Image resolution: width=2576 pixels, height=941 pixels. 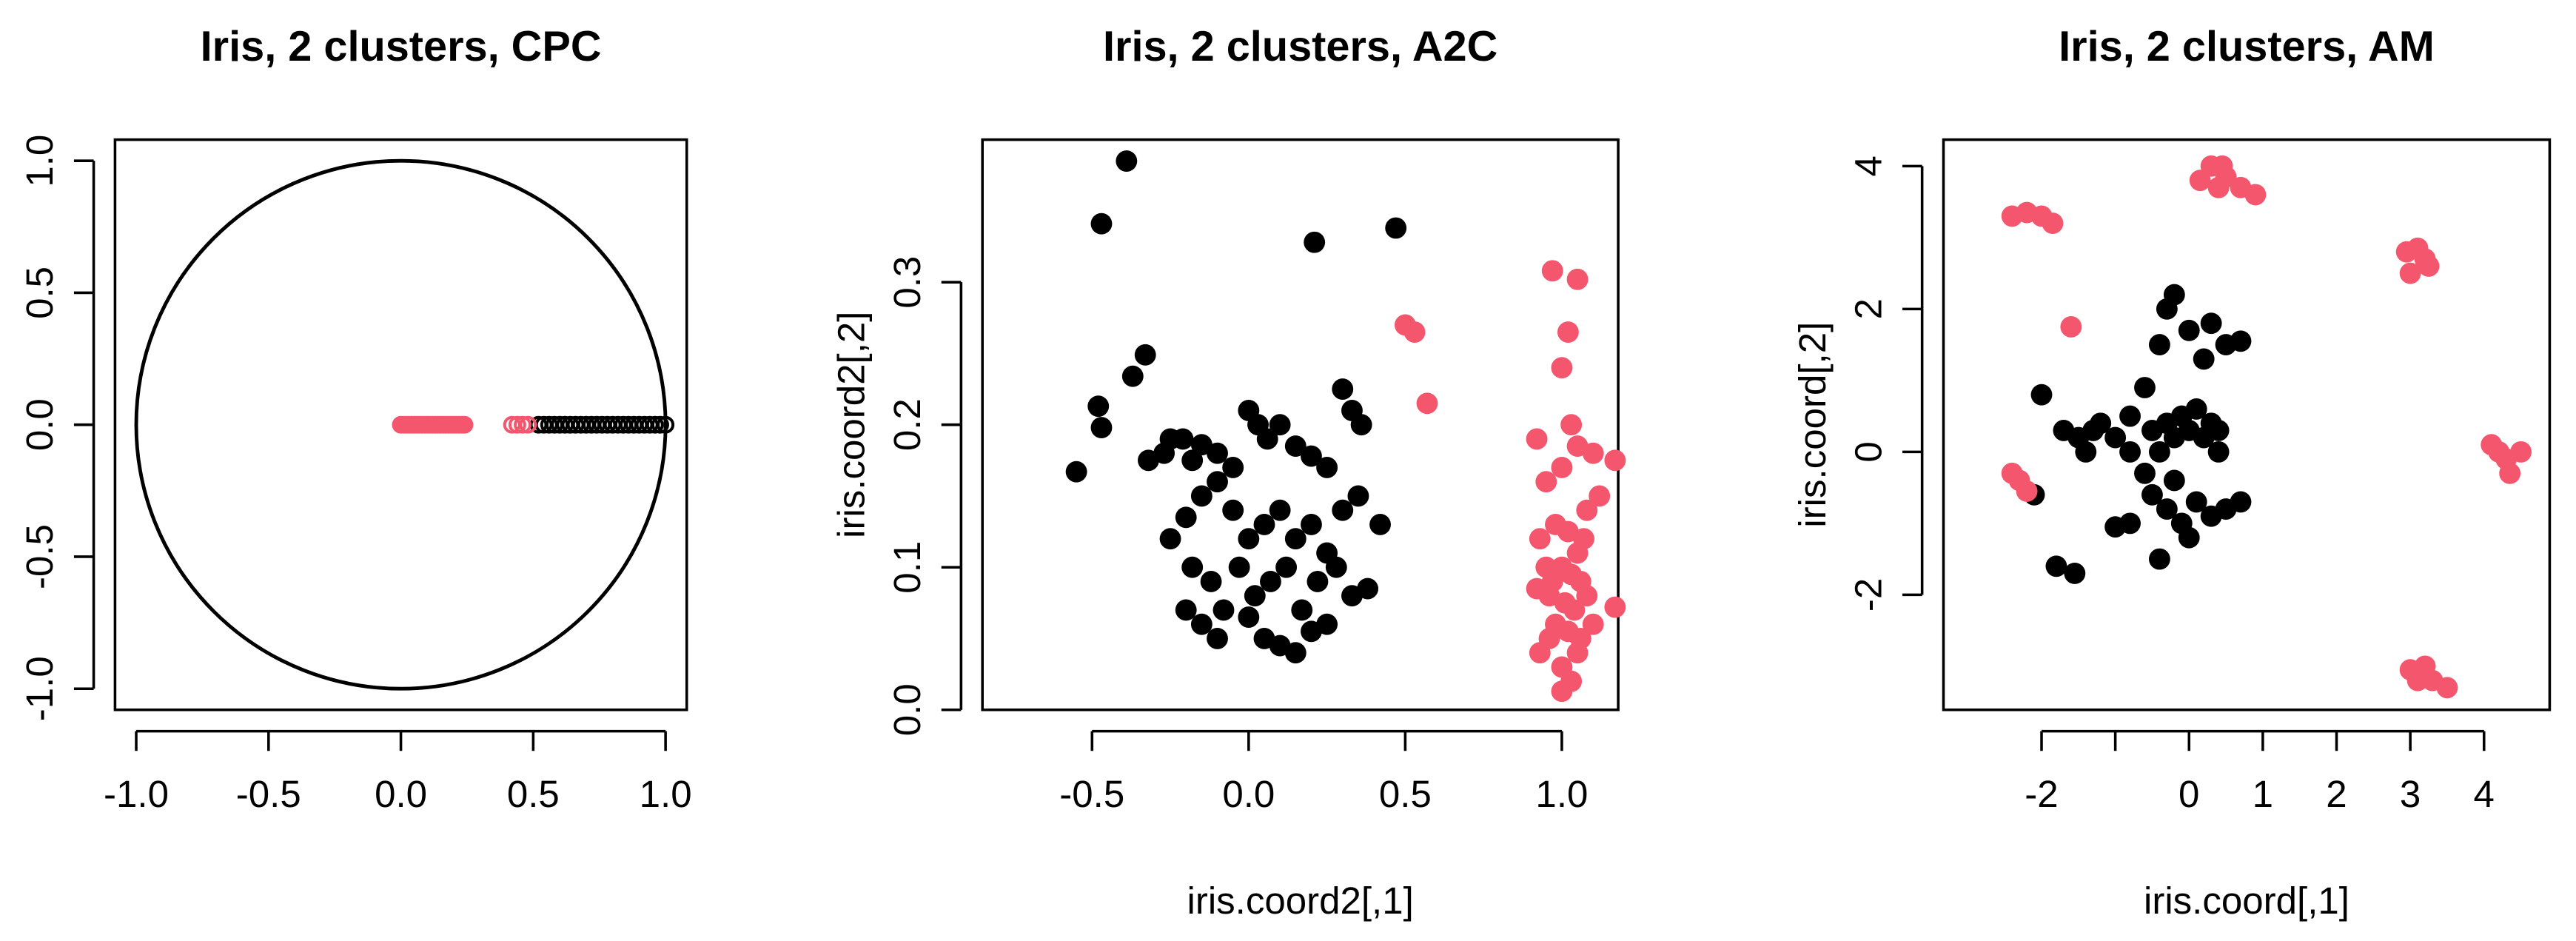 What do you see at coordinates (1248, 794) in the screenshot?
I see `x-tick-label: 0.0` at bounding box center [1248, 794].